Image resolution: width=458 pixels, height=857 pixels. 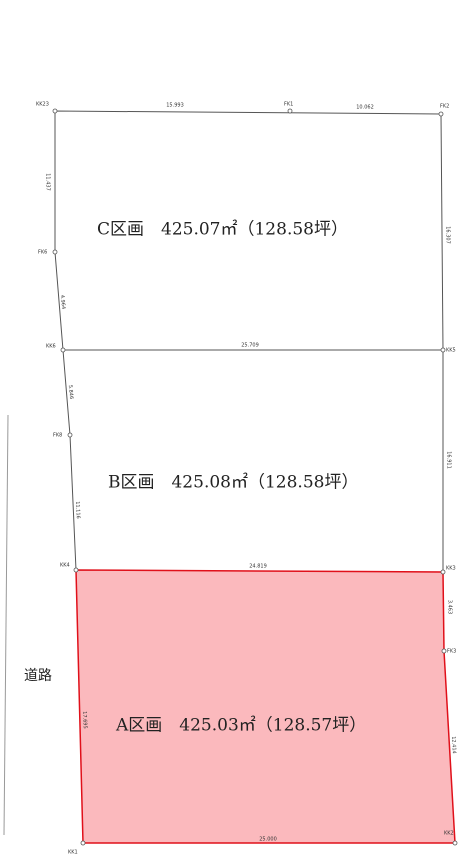 I want to click on boundary-right, so click(x=442, y=342).